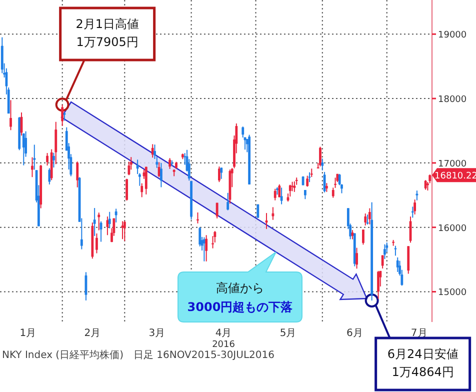  Describe the element at coordinates (28, 333) in the screenshot. I see `x-tick-label: 1月` at that location.